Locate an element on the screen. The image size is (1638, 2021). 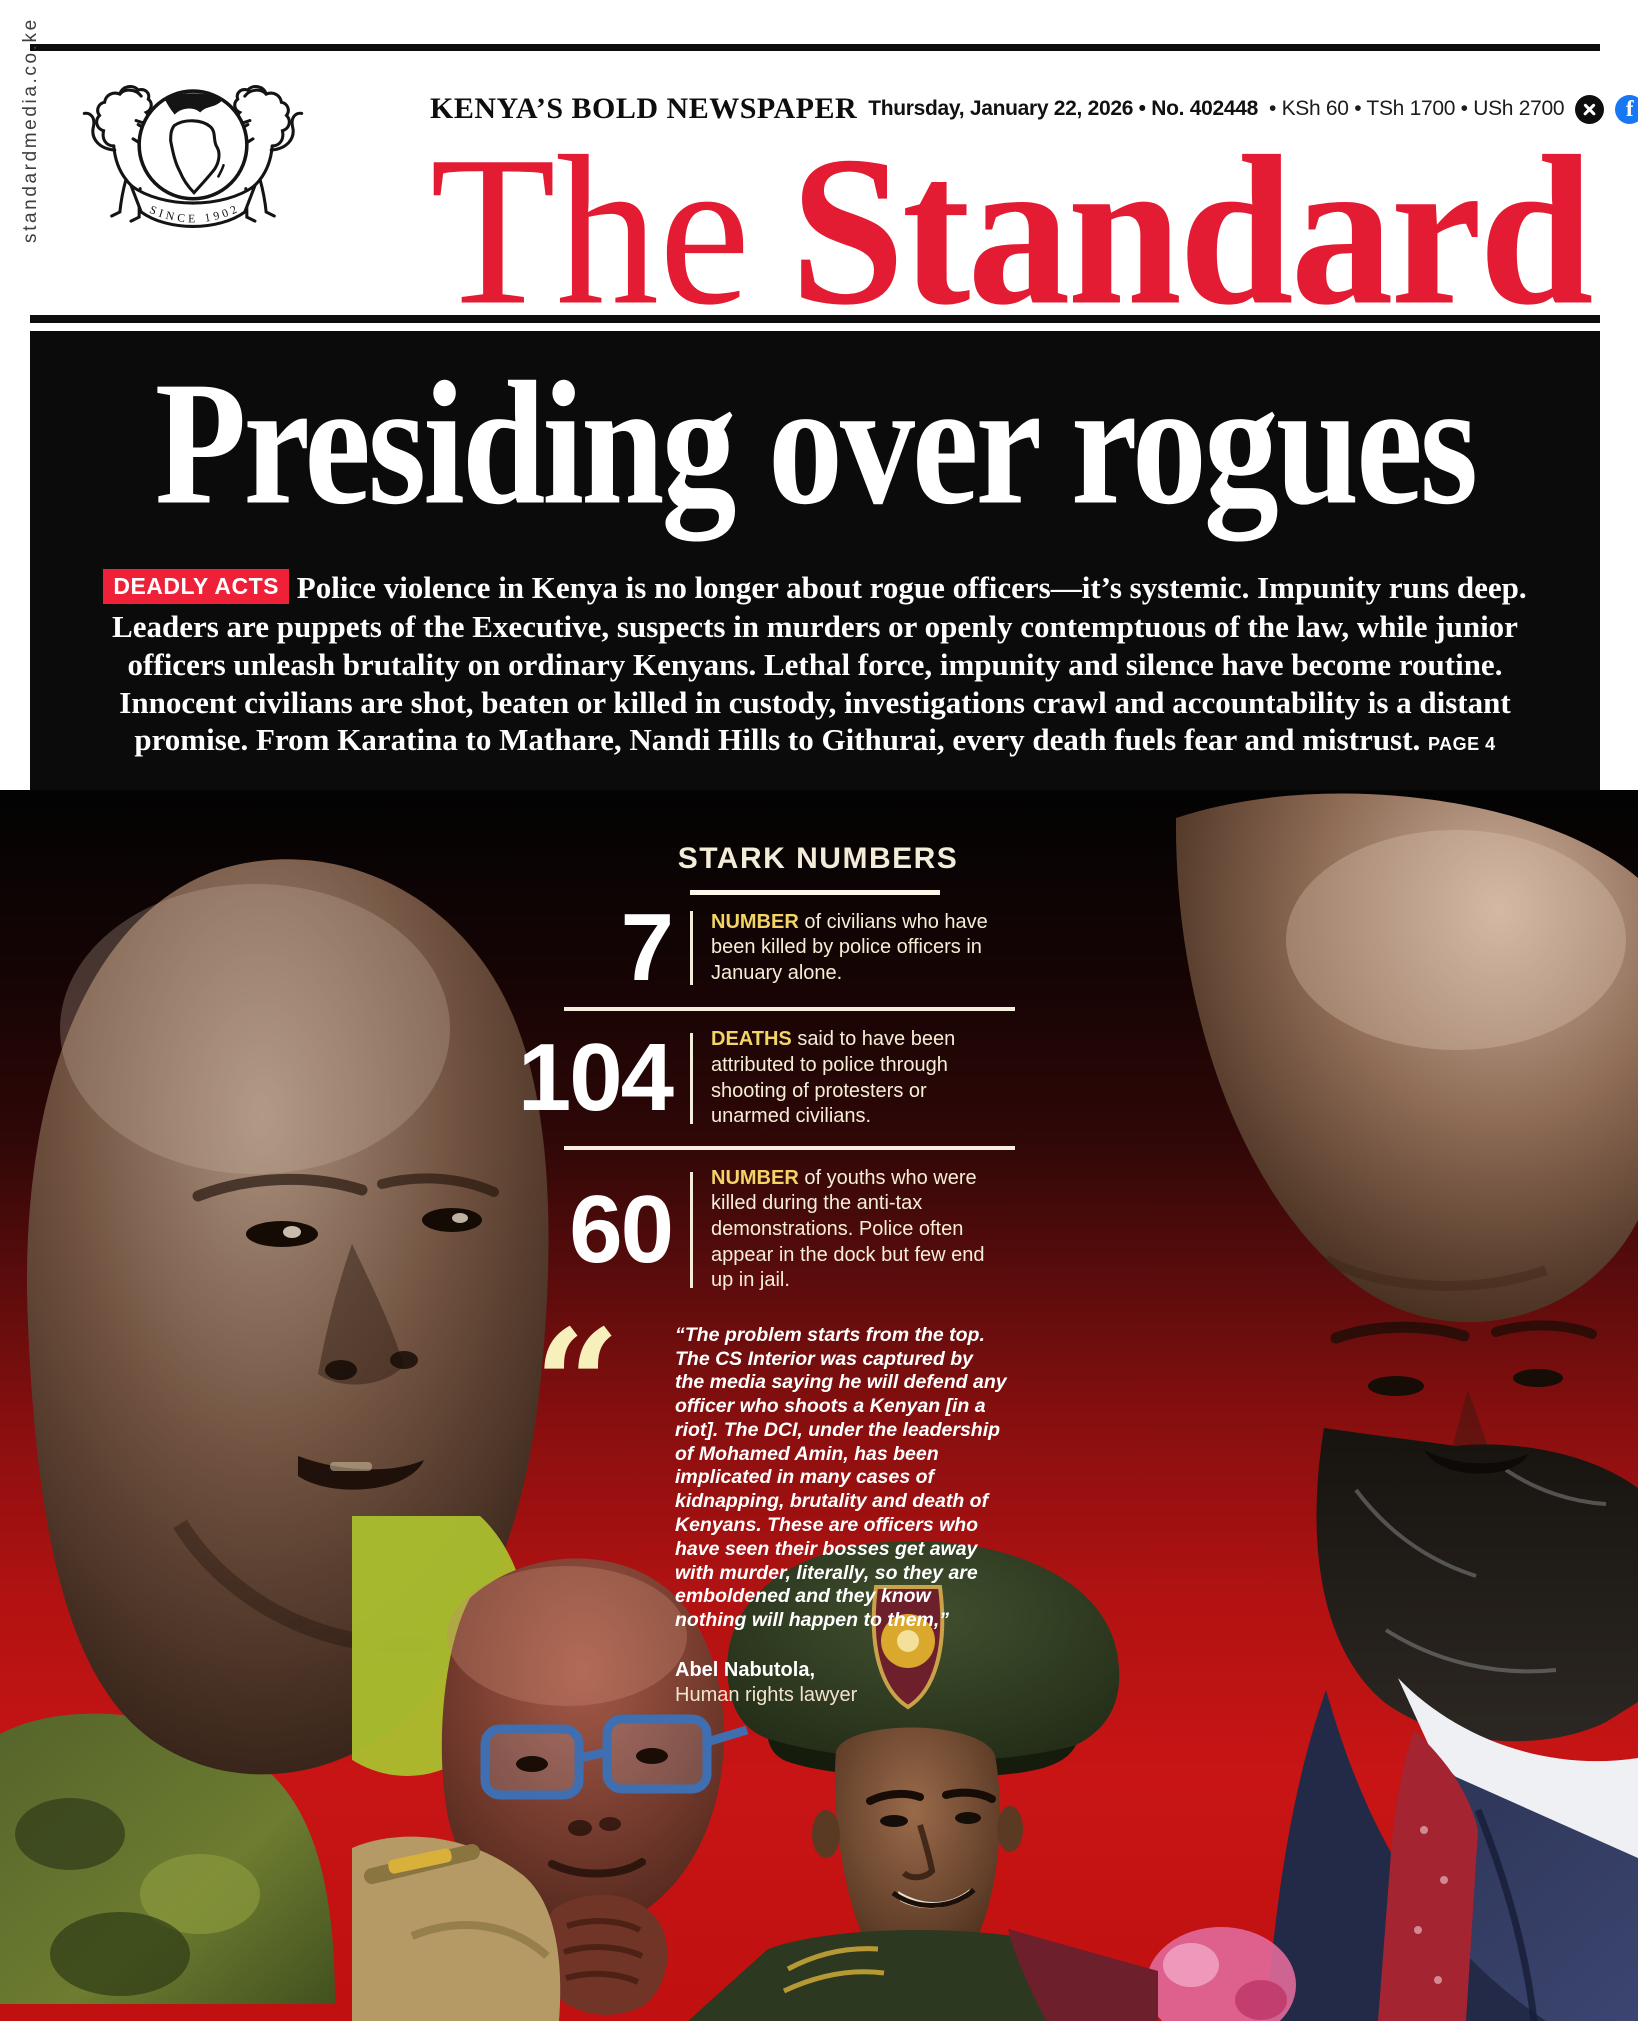
quote-author-role: Human rights lawyer is located at coordinates (766, 1694).